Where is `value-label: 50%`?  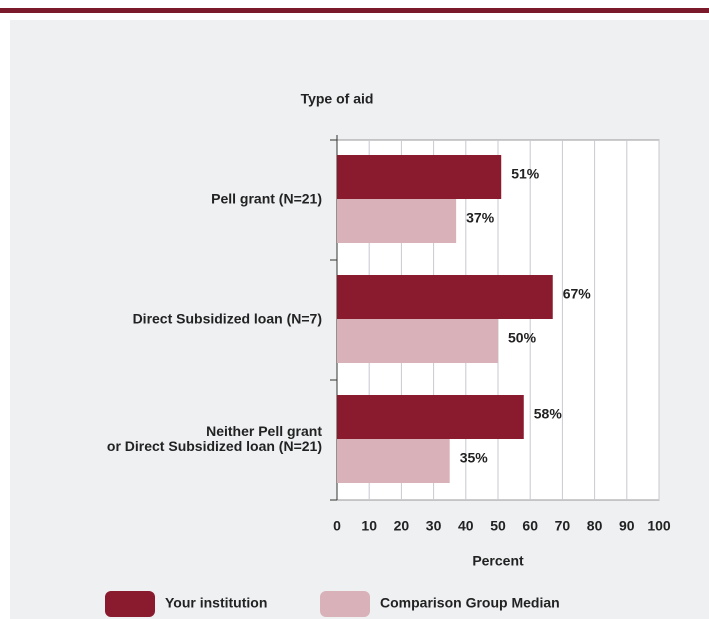 value-label: 50% is located at coordinates (522, 338).